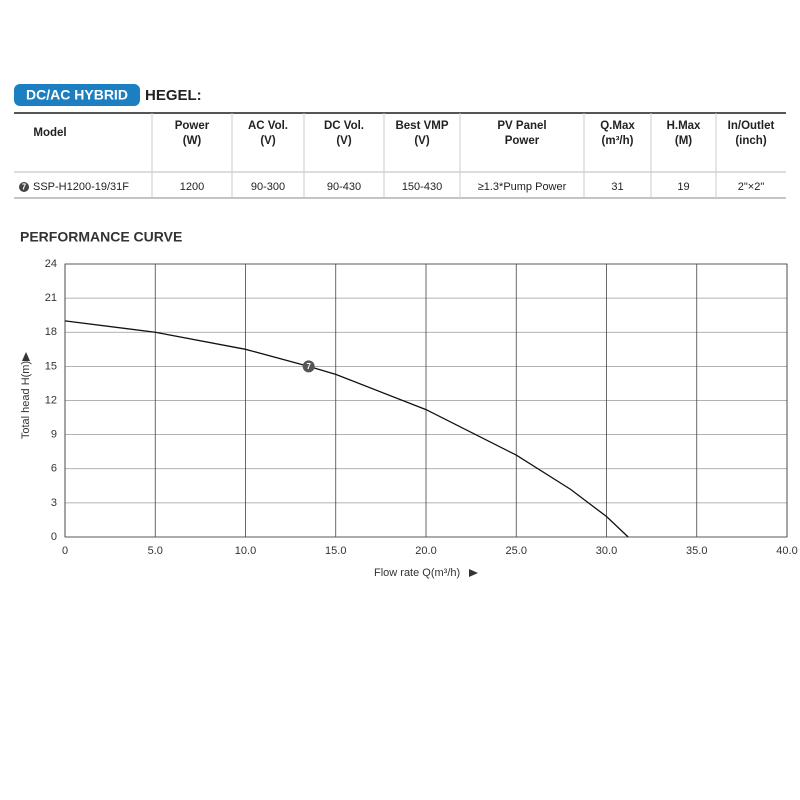 The height and width of the screenshot is (800, 800). Describe the element at coordinates (473, 573) in the screenshot. I see `x-axis-arrow` at that location.